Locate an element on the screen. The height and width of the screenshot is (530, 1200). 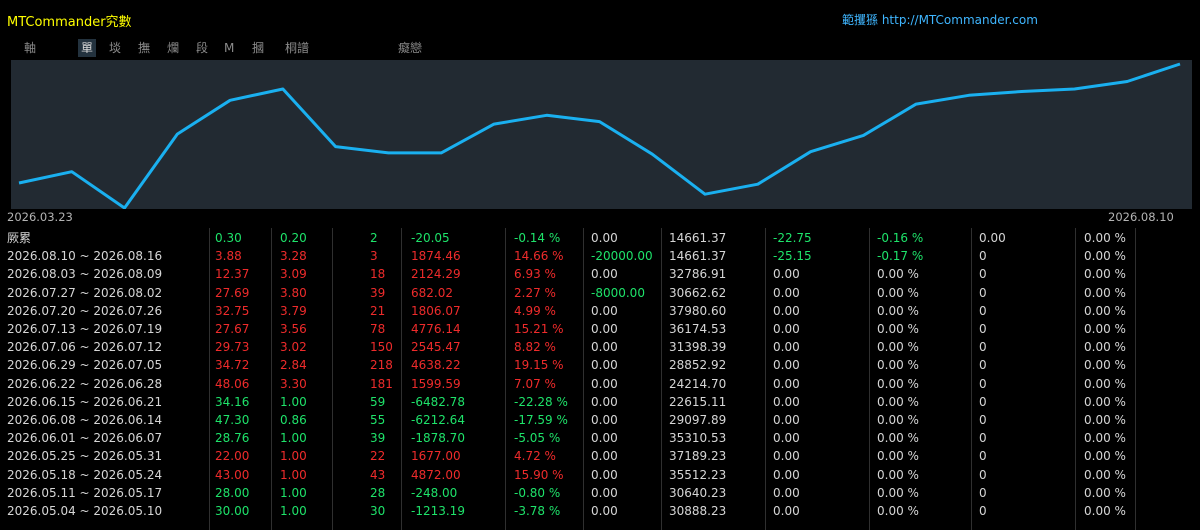
table-cell: 3.30 is located at coordinates (293, 383).